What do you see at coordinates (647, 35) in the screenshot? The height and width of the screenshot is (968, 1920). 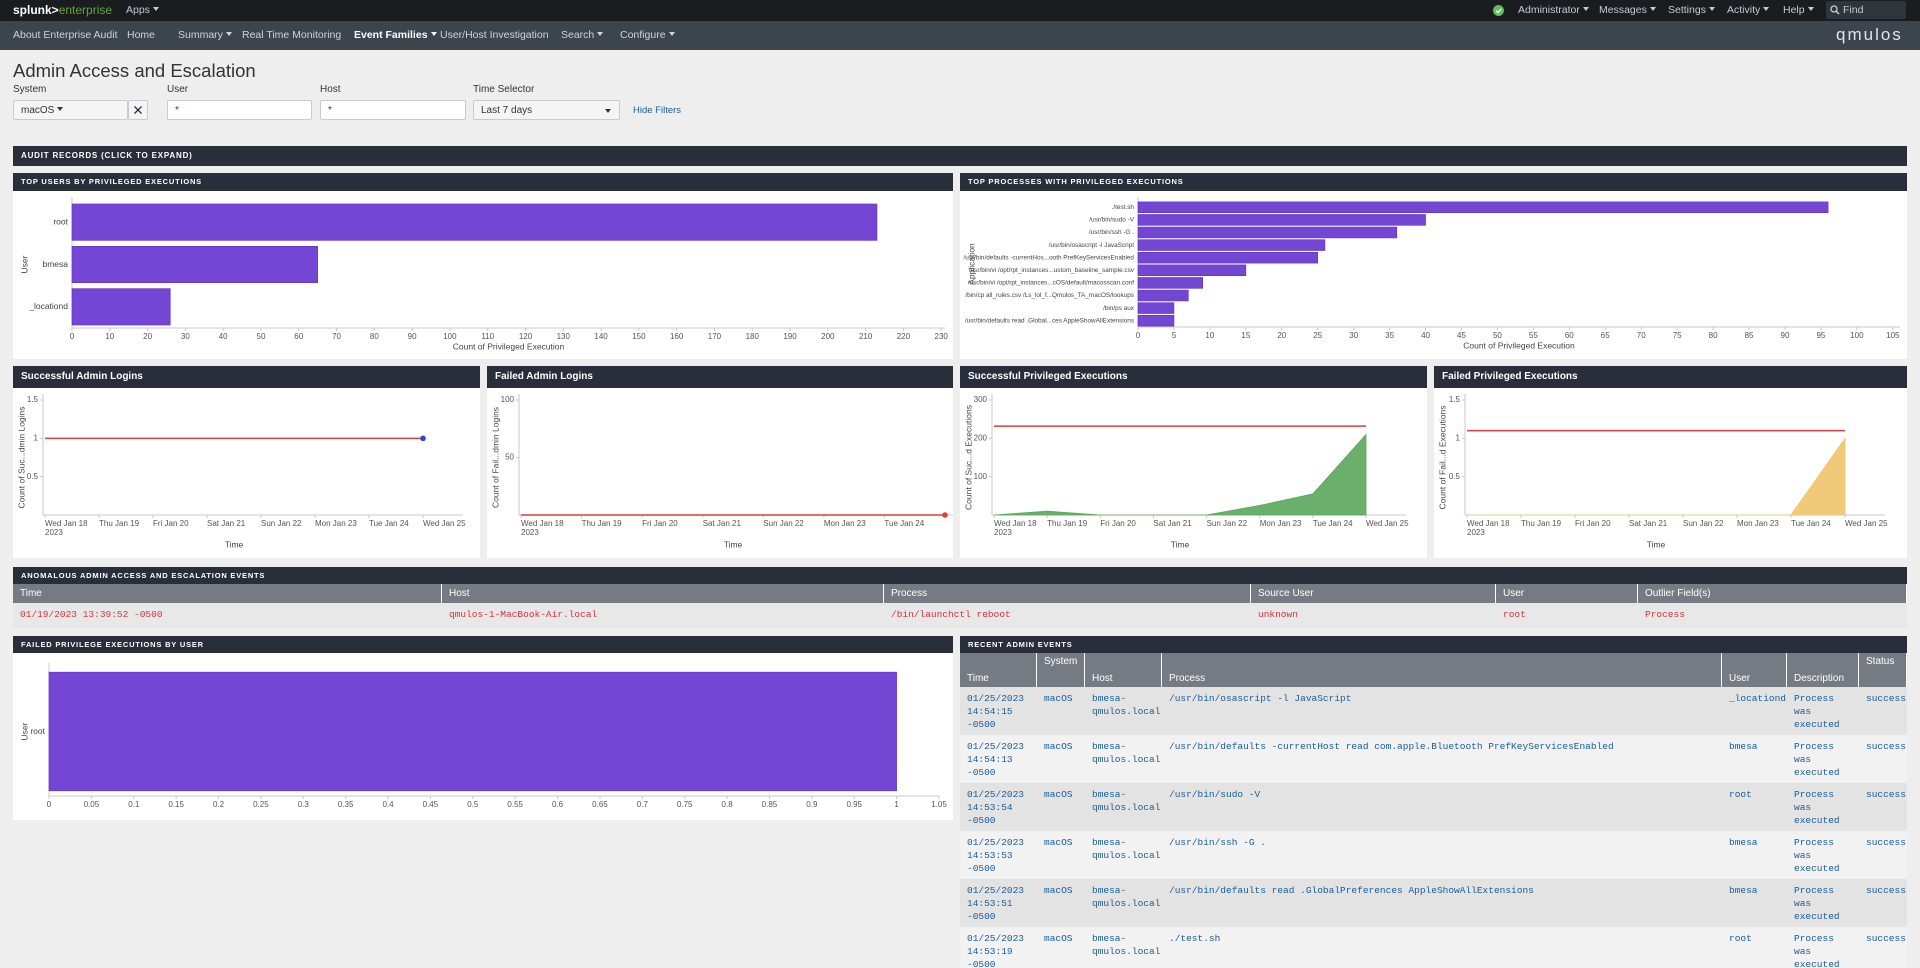 I see `app-nav-item: Configure` at bounding box center [647, 35].